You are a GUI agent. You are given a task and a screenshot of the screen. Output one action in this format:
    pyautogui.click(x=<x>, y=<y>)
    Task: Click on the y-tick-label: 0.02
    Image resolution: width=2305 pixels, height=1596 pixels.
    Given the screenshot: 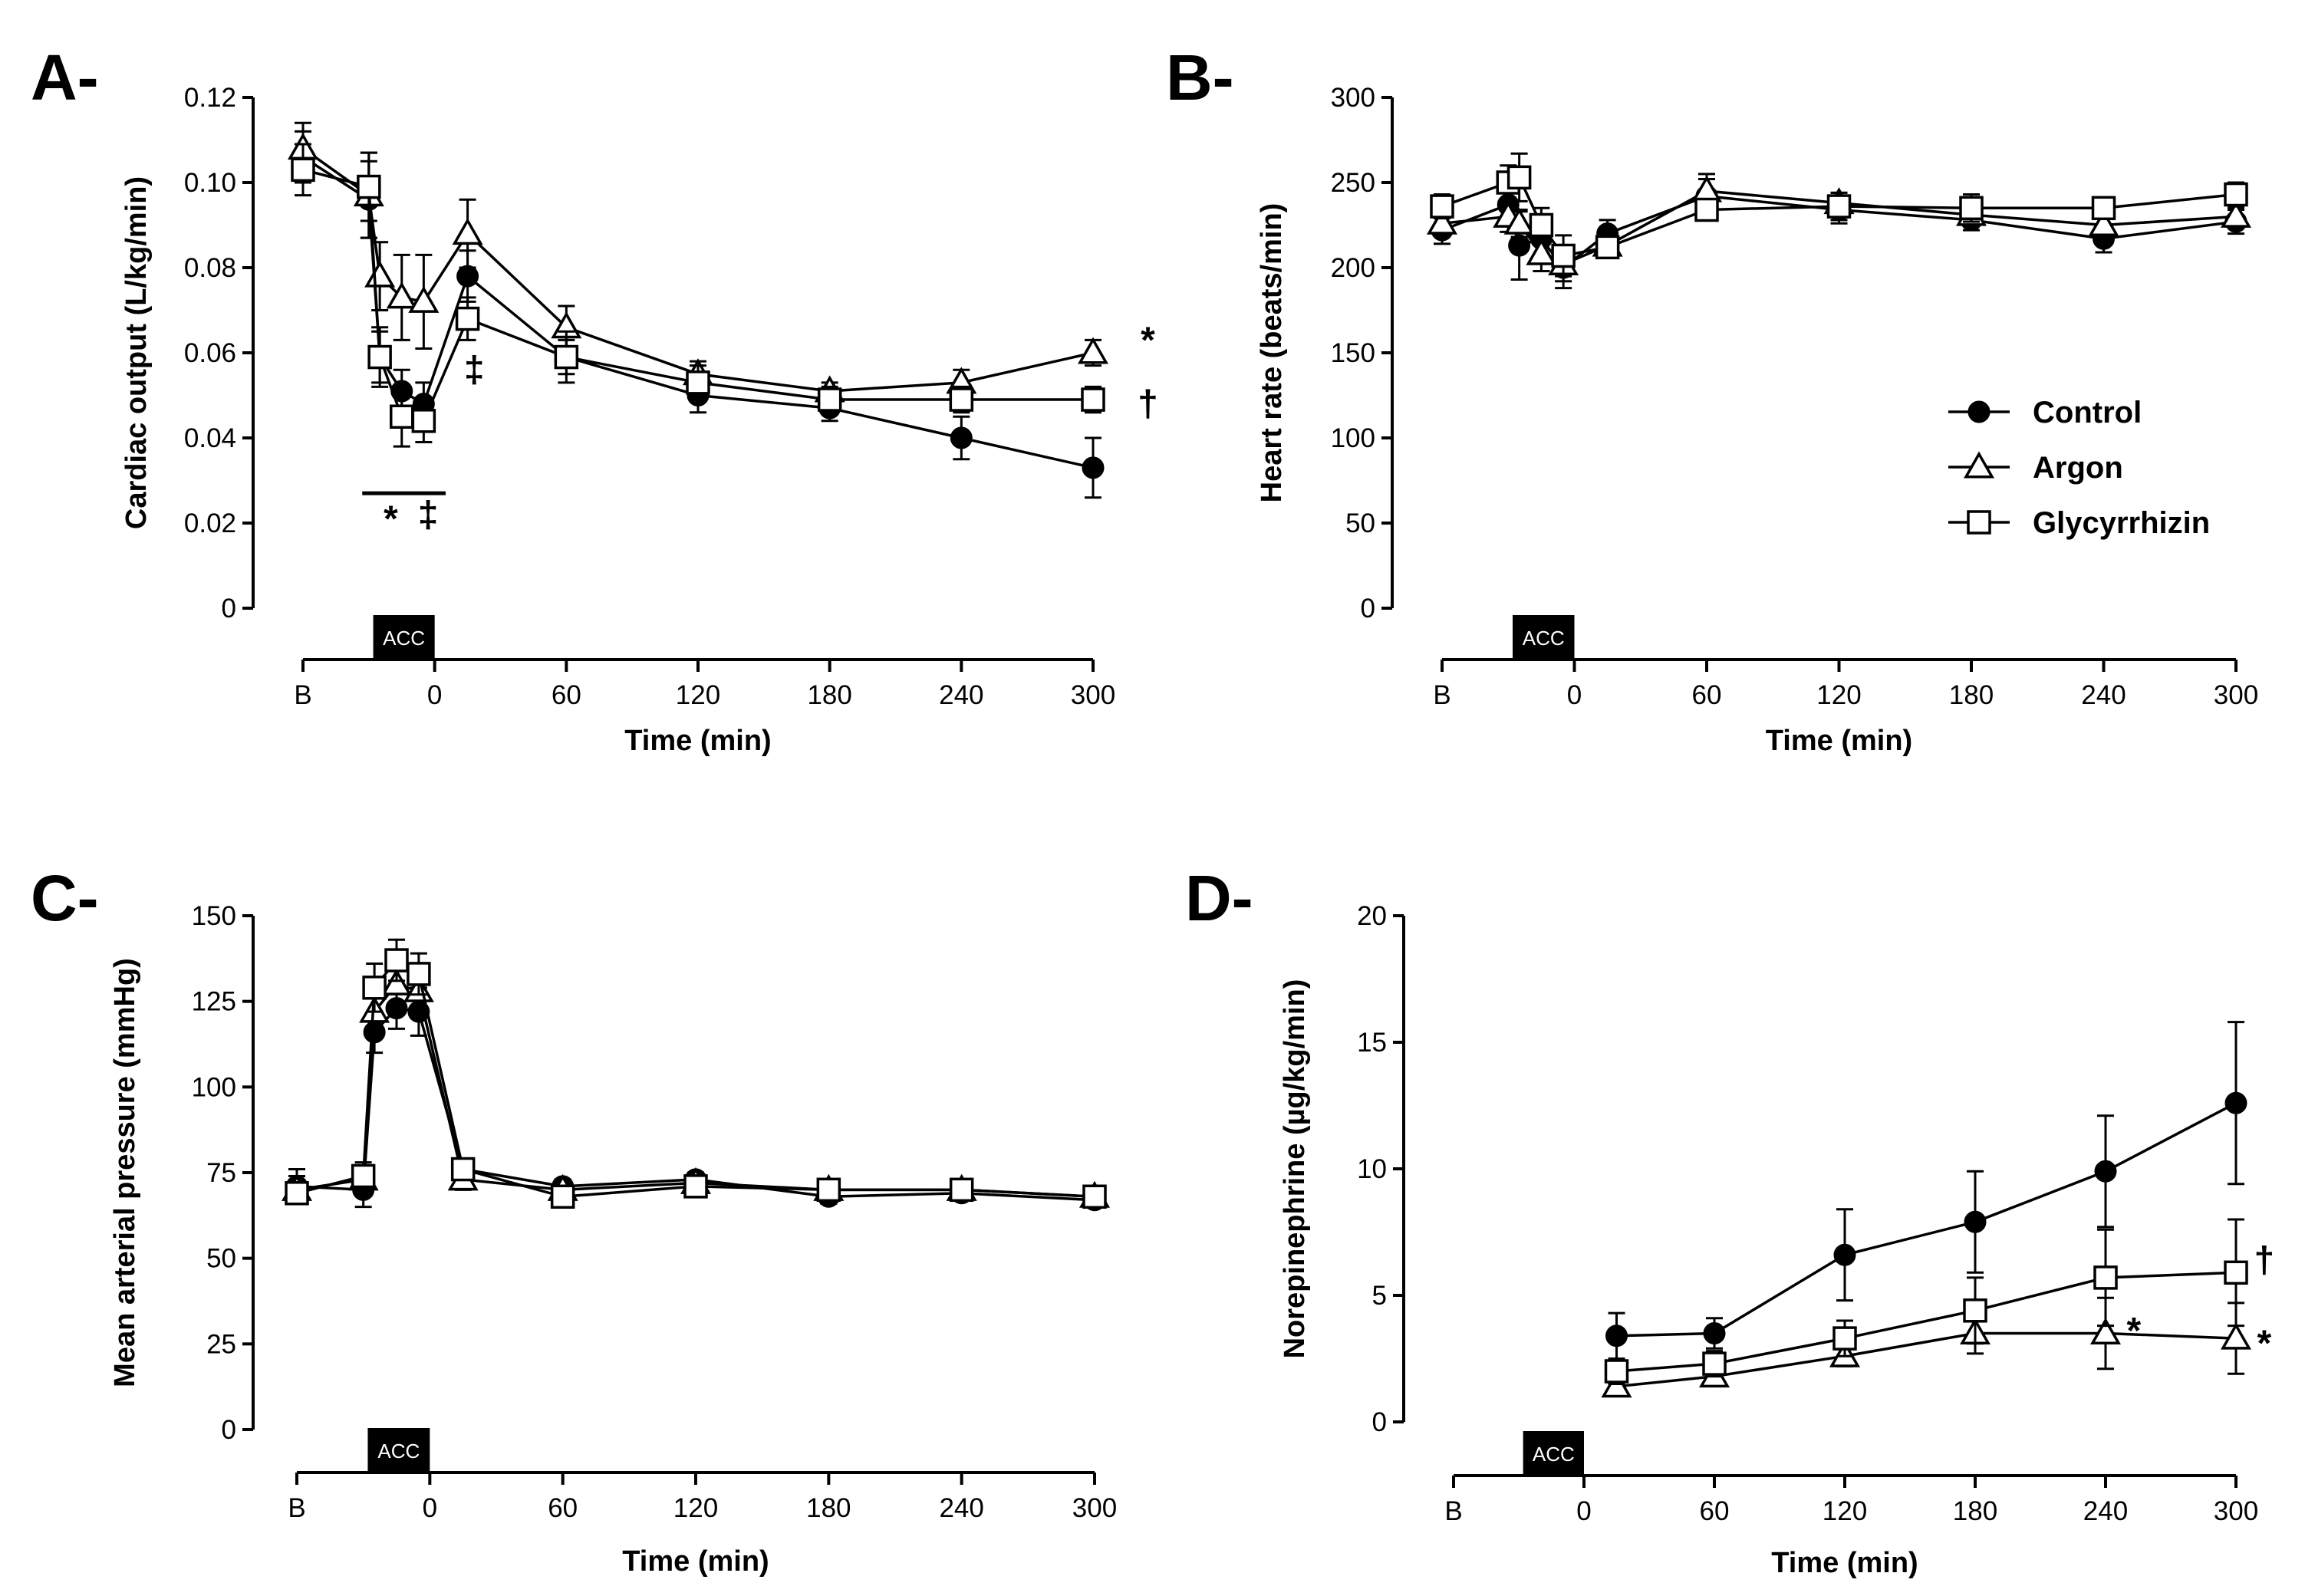 What is the action you would take?
    pyautogui.click(x=210, y=523)
    